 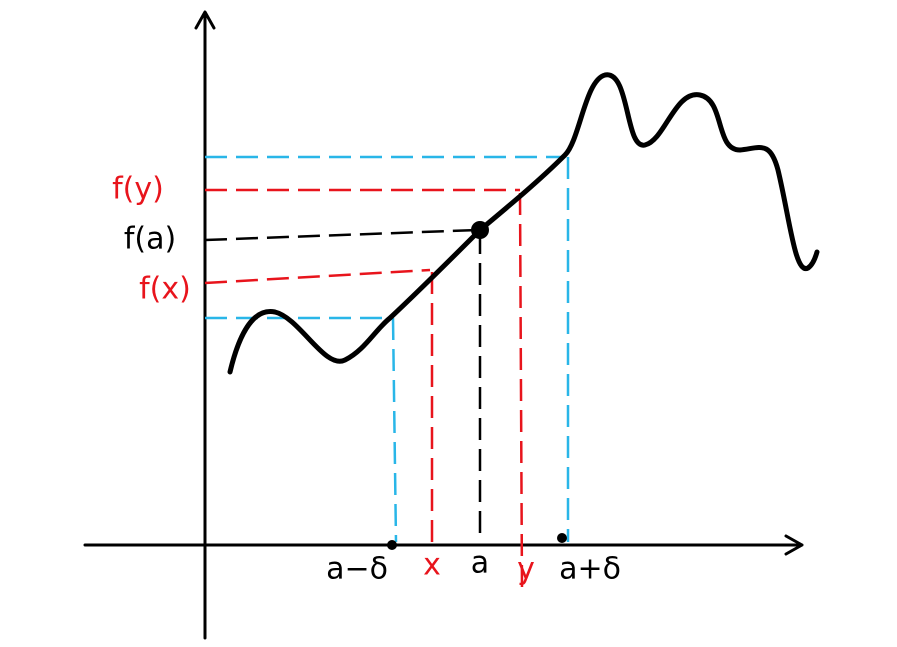 I want to click on label-y: y, so click(x=526, y=569).